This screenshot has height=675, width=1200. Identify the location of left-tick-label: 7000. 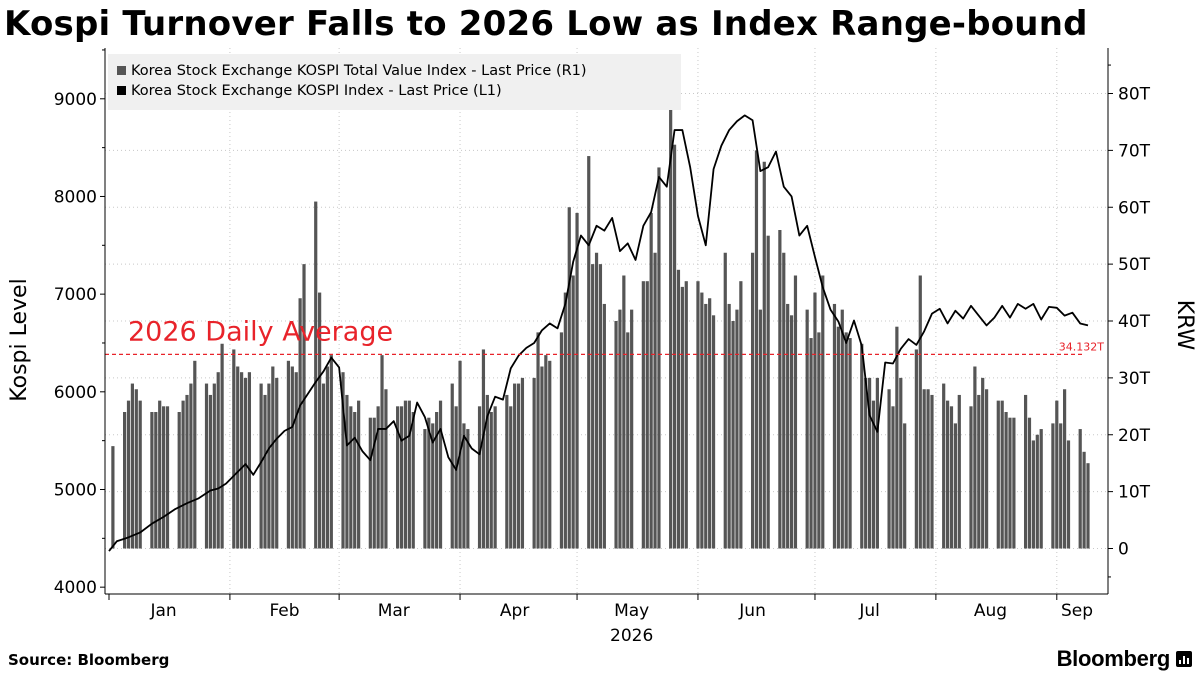
(75, 295).